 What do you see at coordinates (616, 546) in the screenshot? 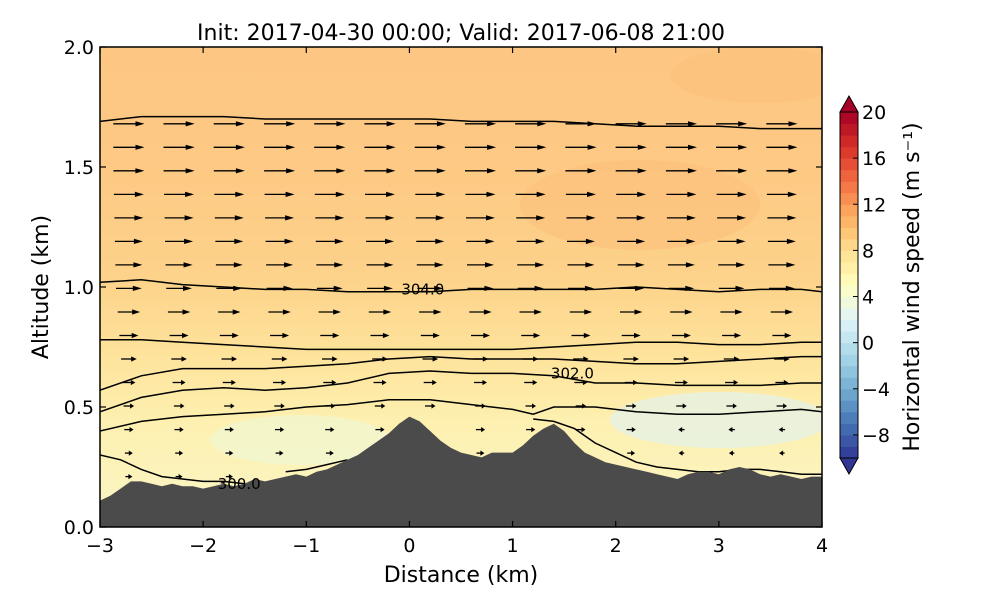
I see `x-tick-label: 2` at bounding box center [616, 546].